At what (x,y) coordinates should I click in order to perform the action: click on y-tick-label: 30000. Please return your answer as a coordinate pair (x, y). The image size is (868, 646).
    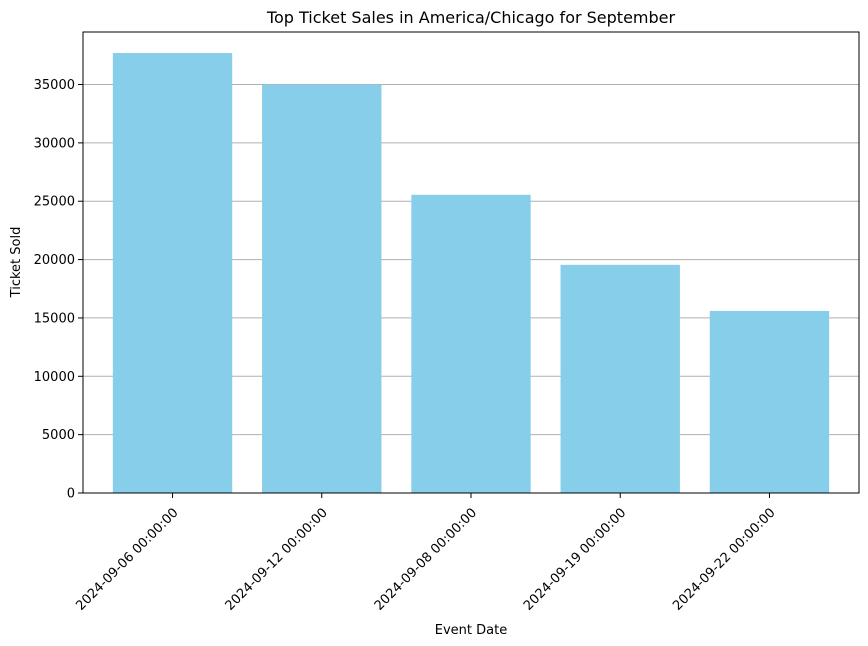
    Looking at the image, I should click on (54, 143).